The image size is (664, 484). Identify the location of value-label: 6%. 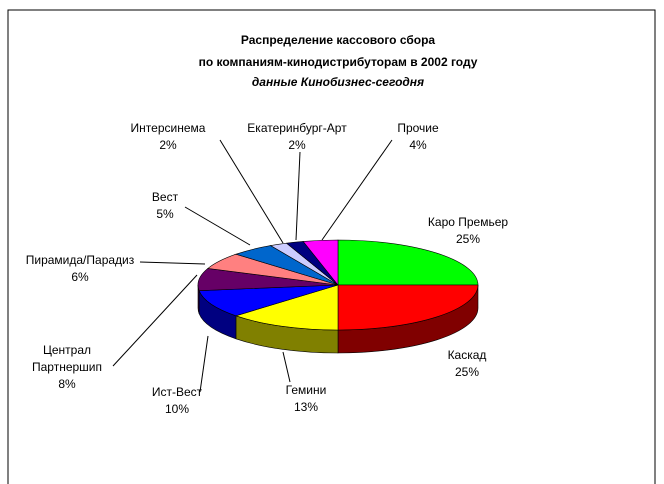
(80, 277).